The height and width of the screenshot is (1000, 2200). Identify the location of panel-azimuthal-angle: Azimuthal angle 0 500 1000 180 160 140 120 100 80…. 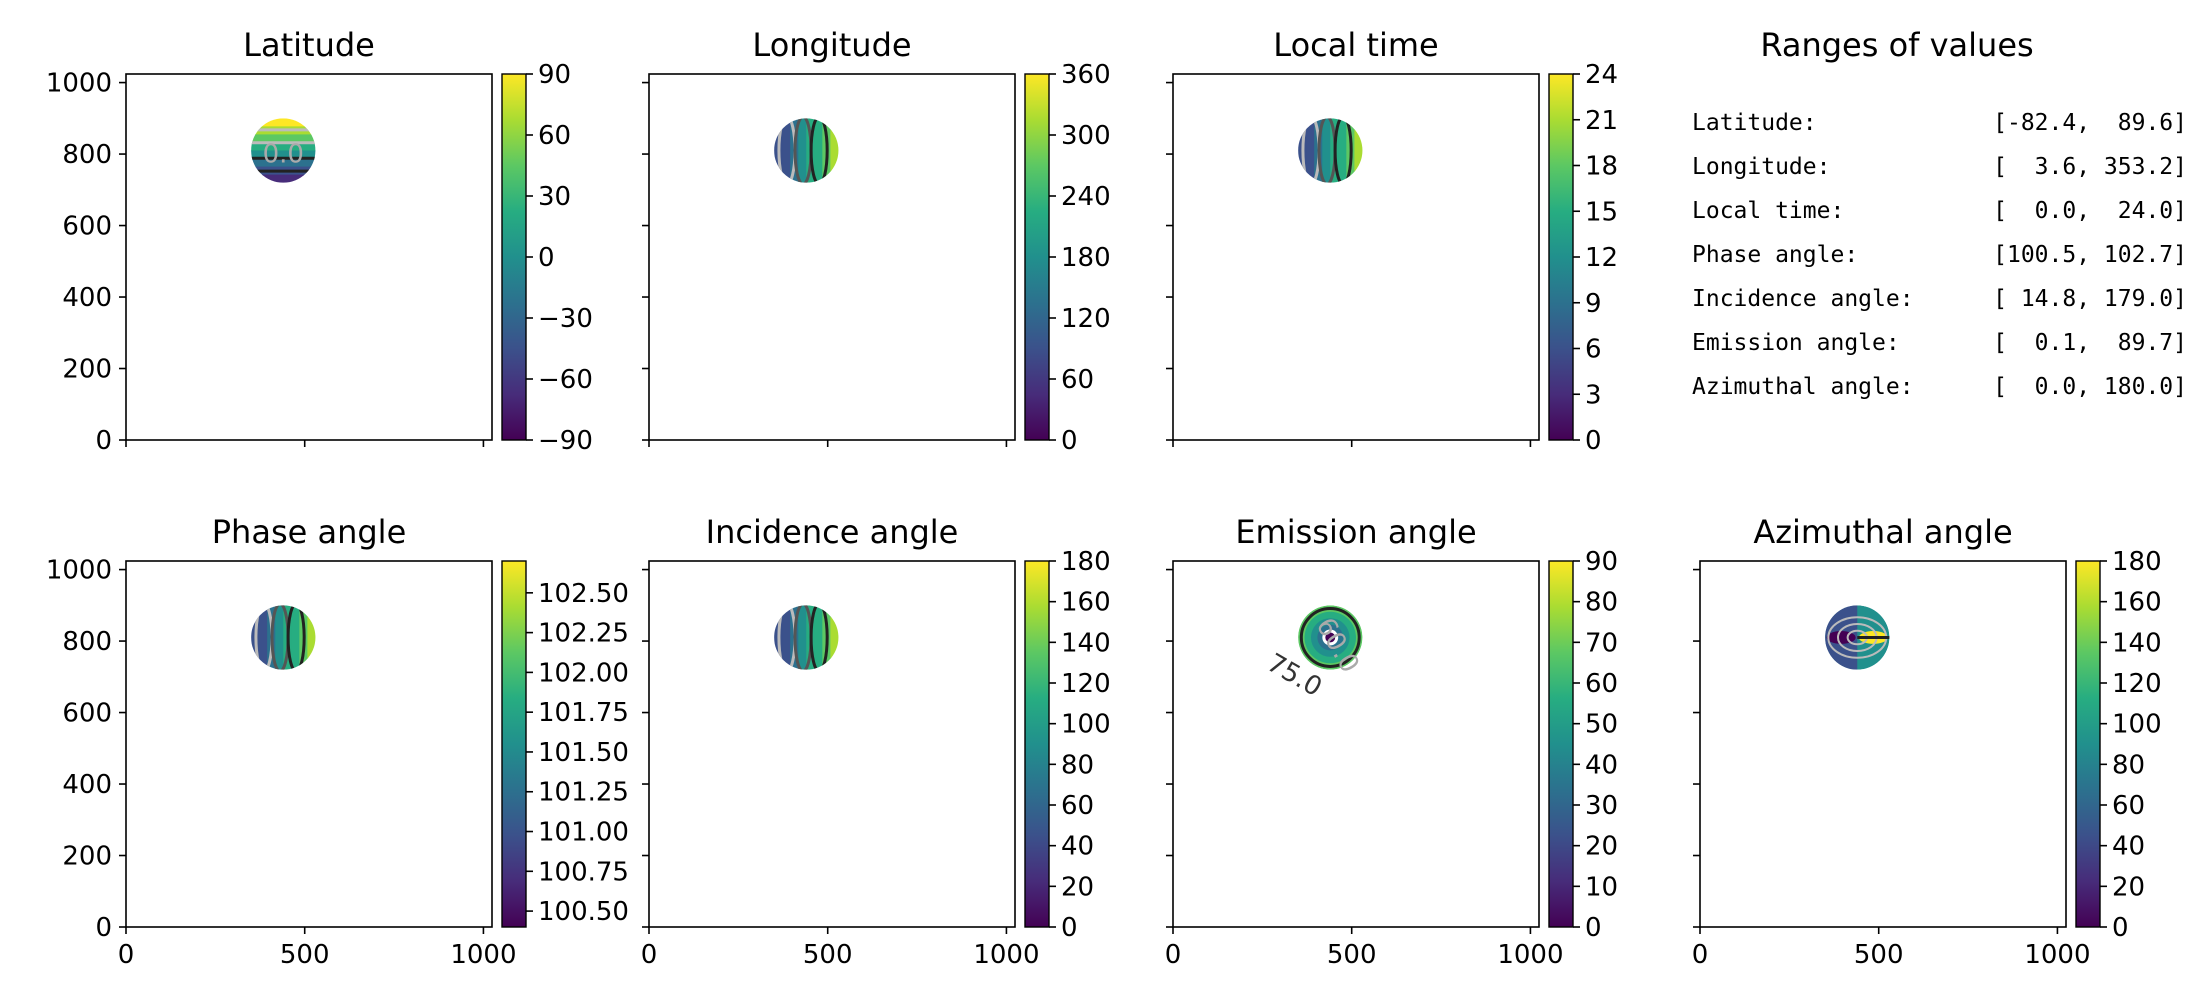
(1927, 741).